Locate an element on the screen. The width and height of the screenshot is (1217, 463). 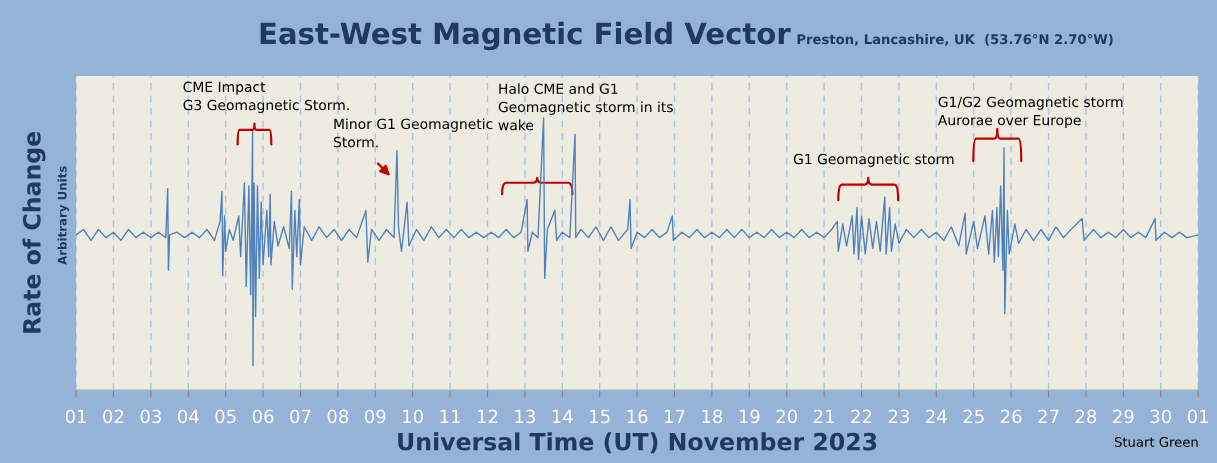
x-tick-label: 12 is located at coordinates (487, 416).